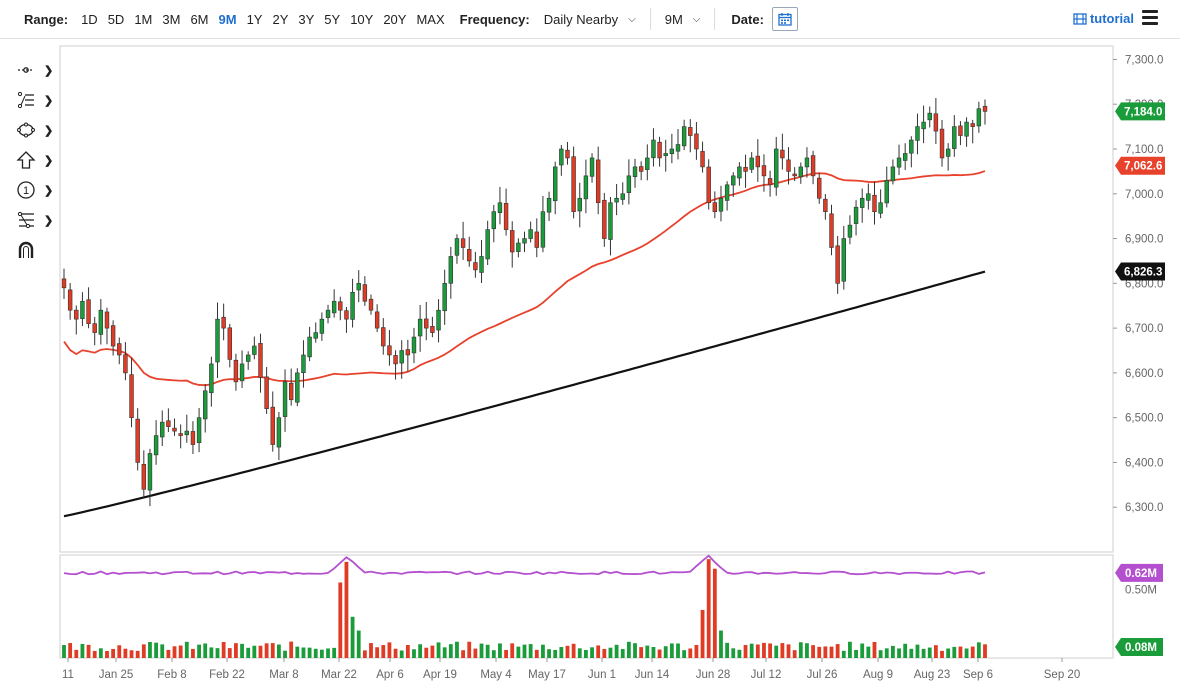 The width and height of the screenshot is (1180, 694). What do you see at coordinates (171, 19) in the screenshot?
I see `range-button-3m: 3M` at bounding box center [171, 19].